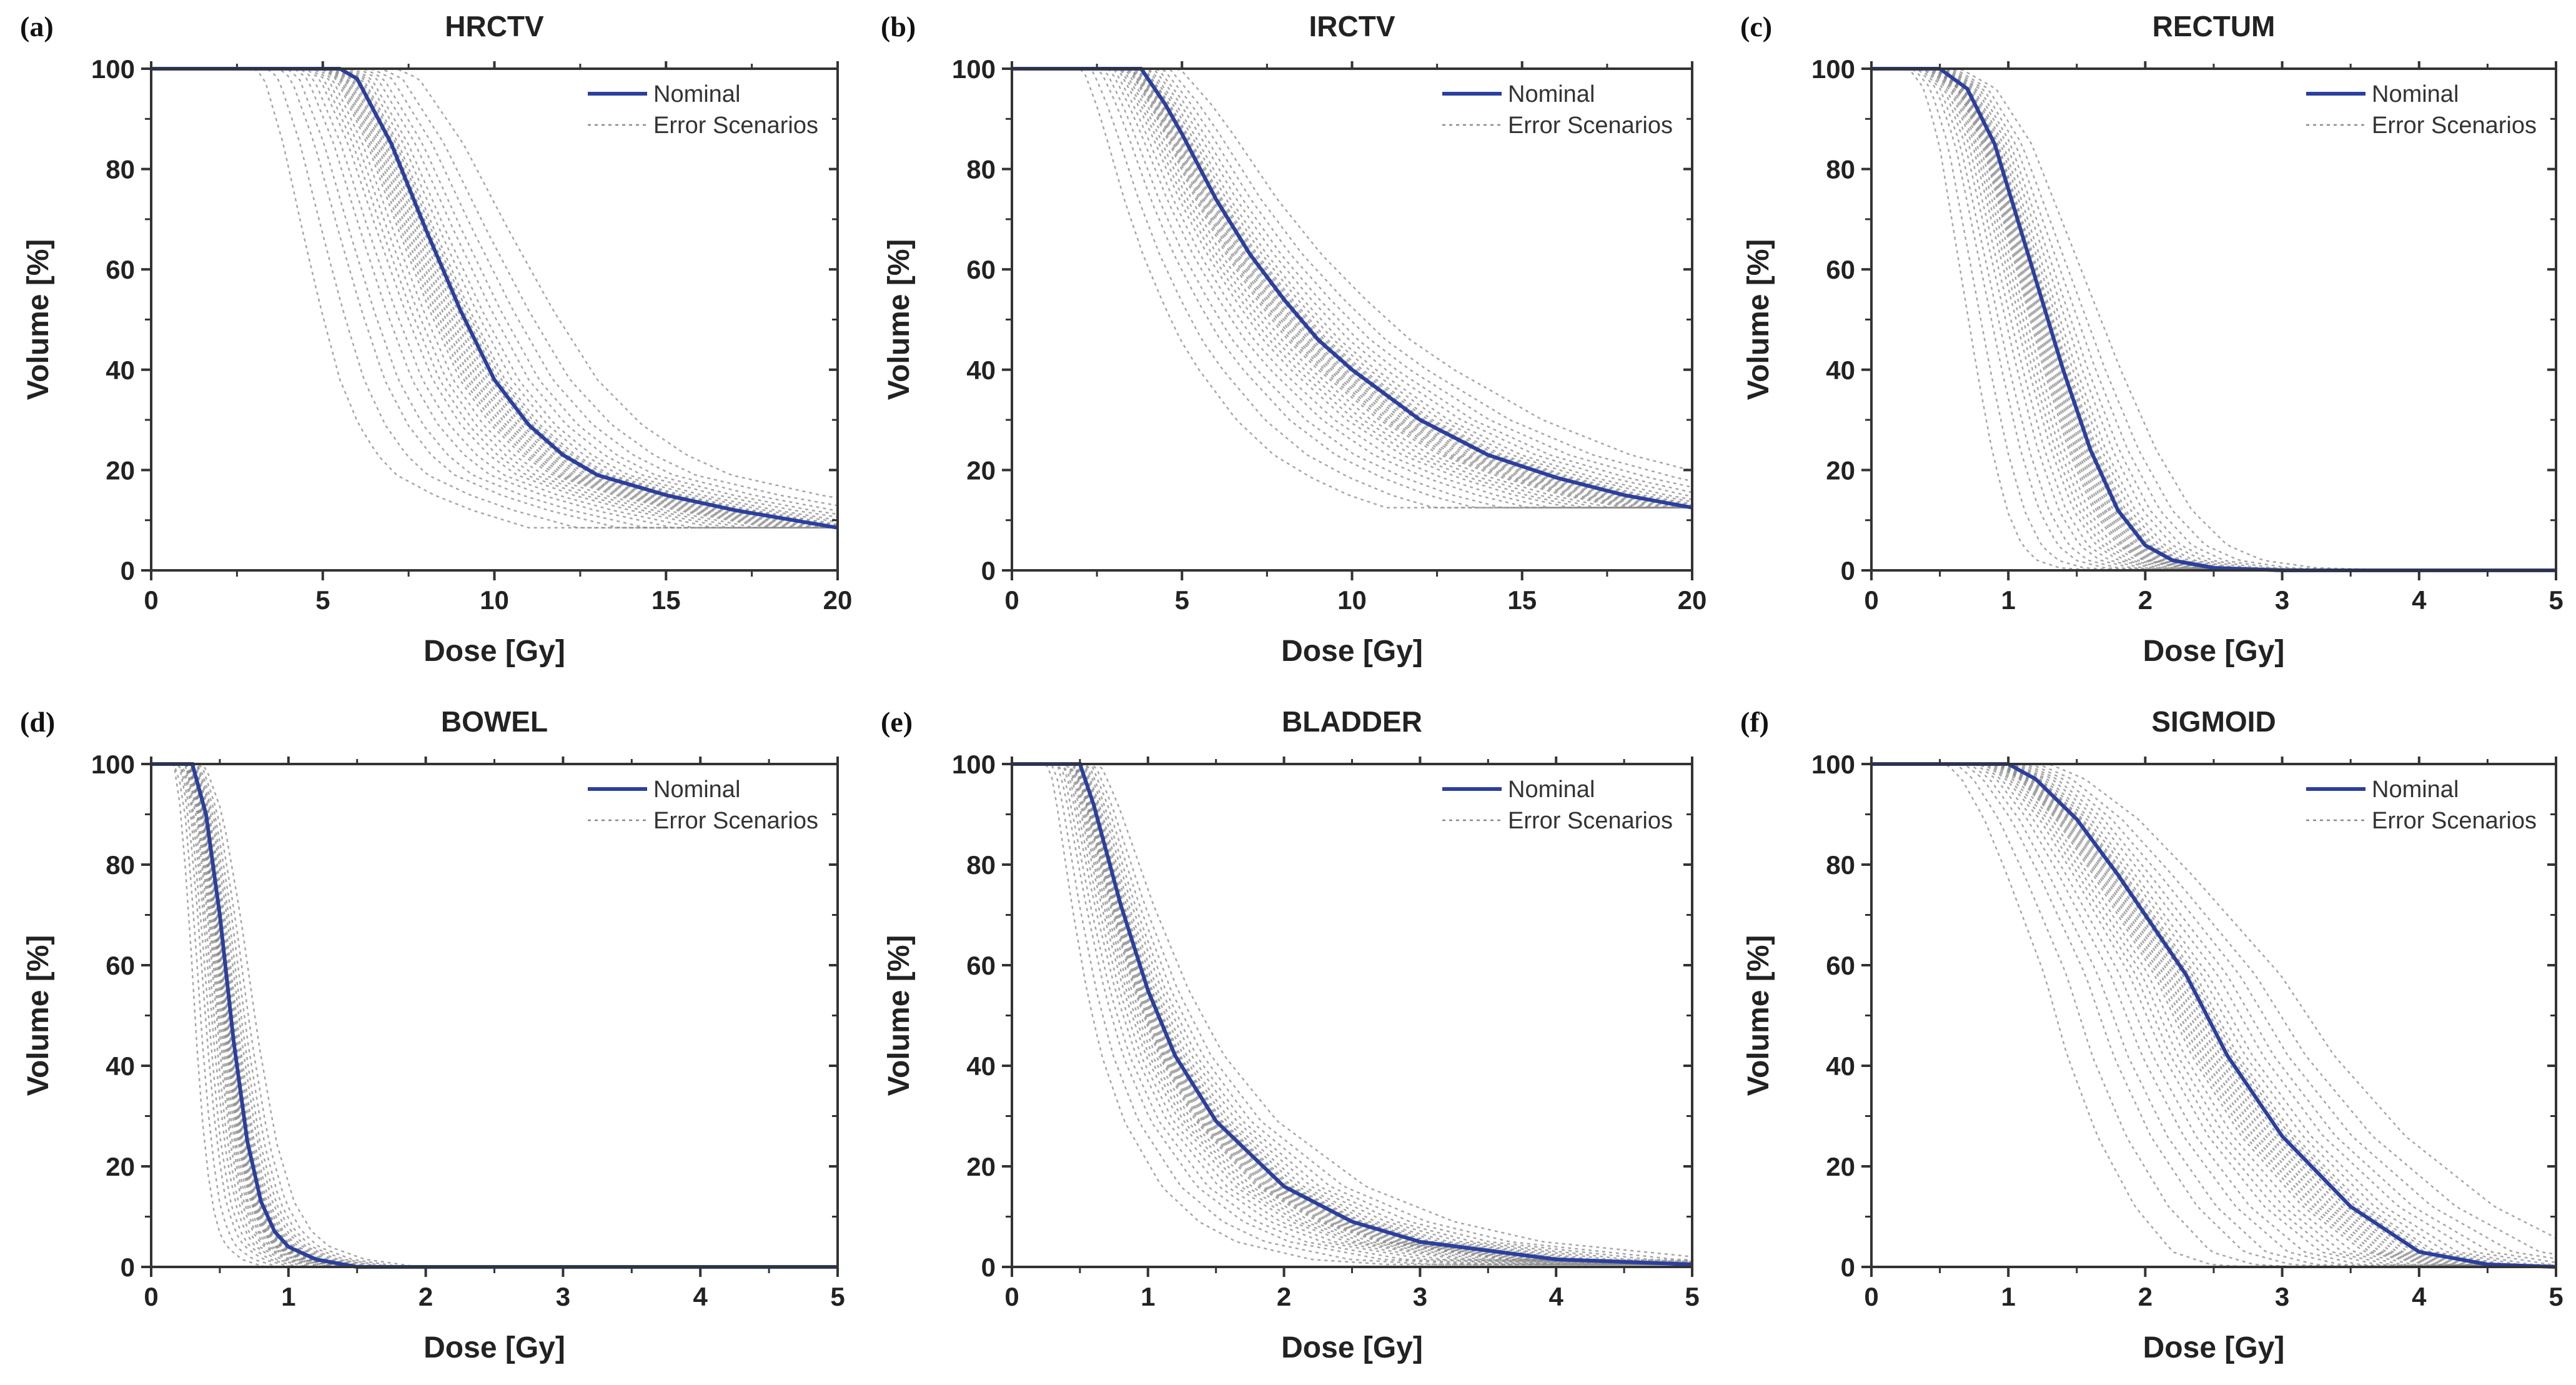 This screenshot has width=2576, height=1385. What do you see at coordinates (1352, 26) in the screenshot?
I see `chart-title: IRCTV` at bounding box center [1352, 26].